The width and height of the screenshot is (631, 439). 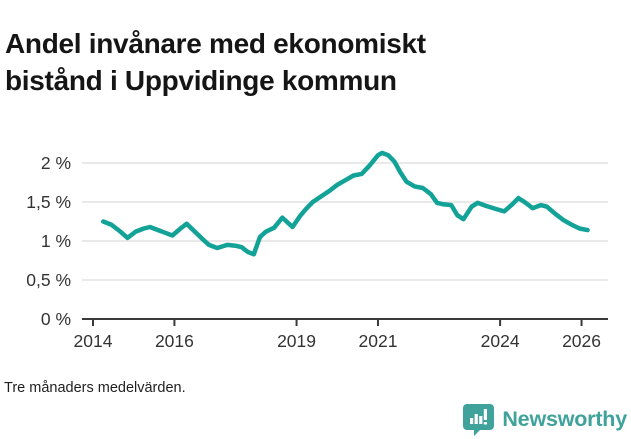 I want to click on y-tick-label: 0,5 %, so click(x=48, y=280).